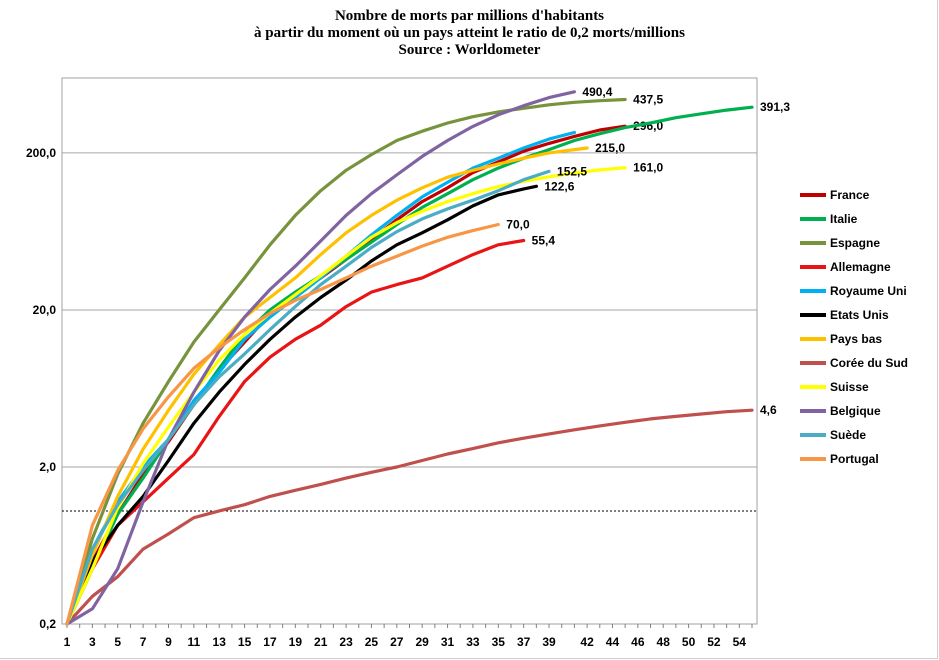 This screenshot has height=660, width=939. What do you see at coordinates (168, 642) in the screenshot?
I see `x-tick-label: 9` at bounding box center [168, 642].